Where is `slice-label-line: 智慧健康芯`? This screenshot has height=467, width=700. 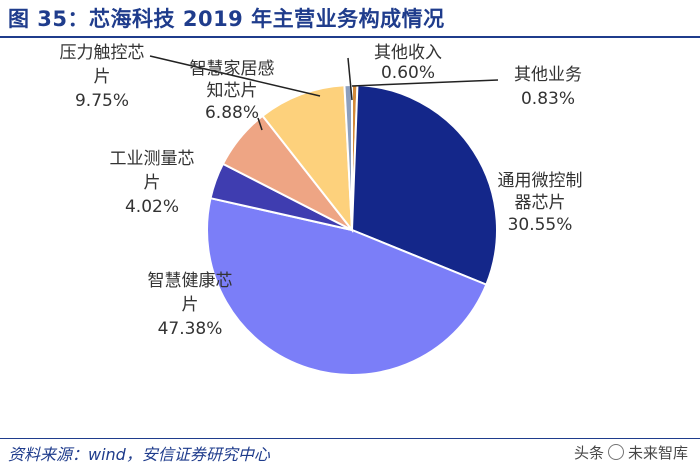 slice-label-line: 智慧健康芯 is located at coordinates (190, 281).